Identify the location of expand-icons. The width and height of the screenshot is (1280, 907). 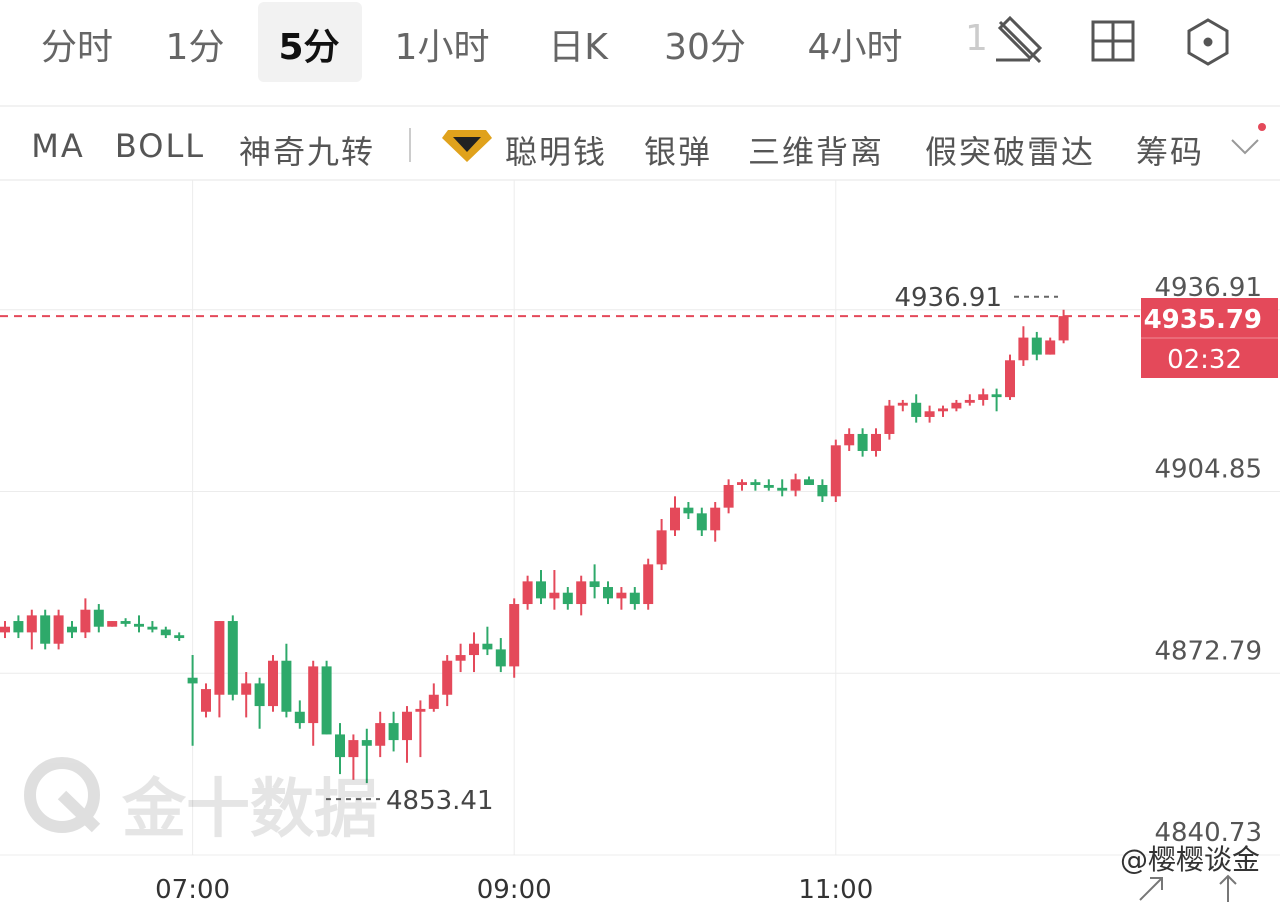
(1188, 888).